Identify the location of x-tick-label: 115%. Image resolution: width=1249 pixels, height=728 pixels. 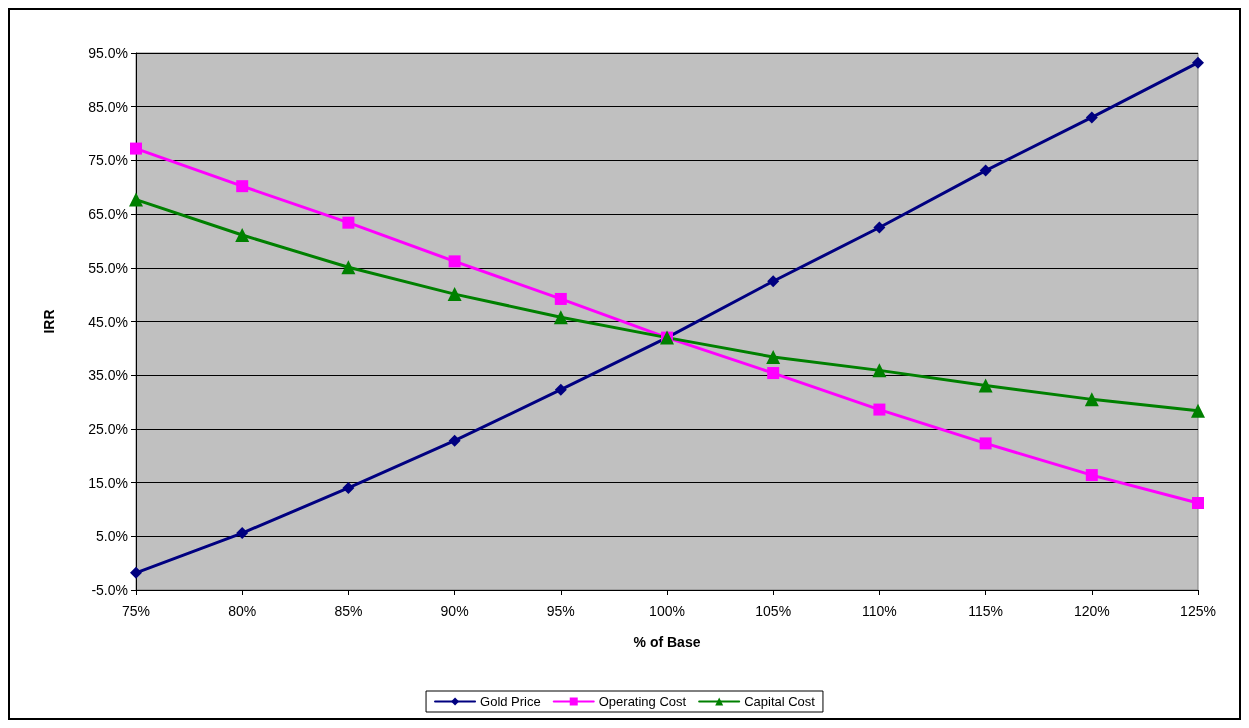
(985, 611).